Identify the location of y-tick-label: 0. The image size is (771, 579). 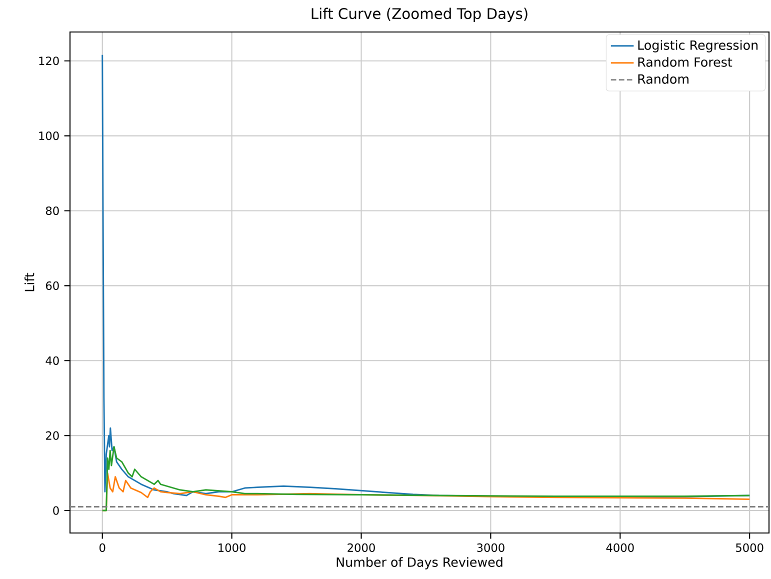
(56, 510).